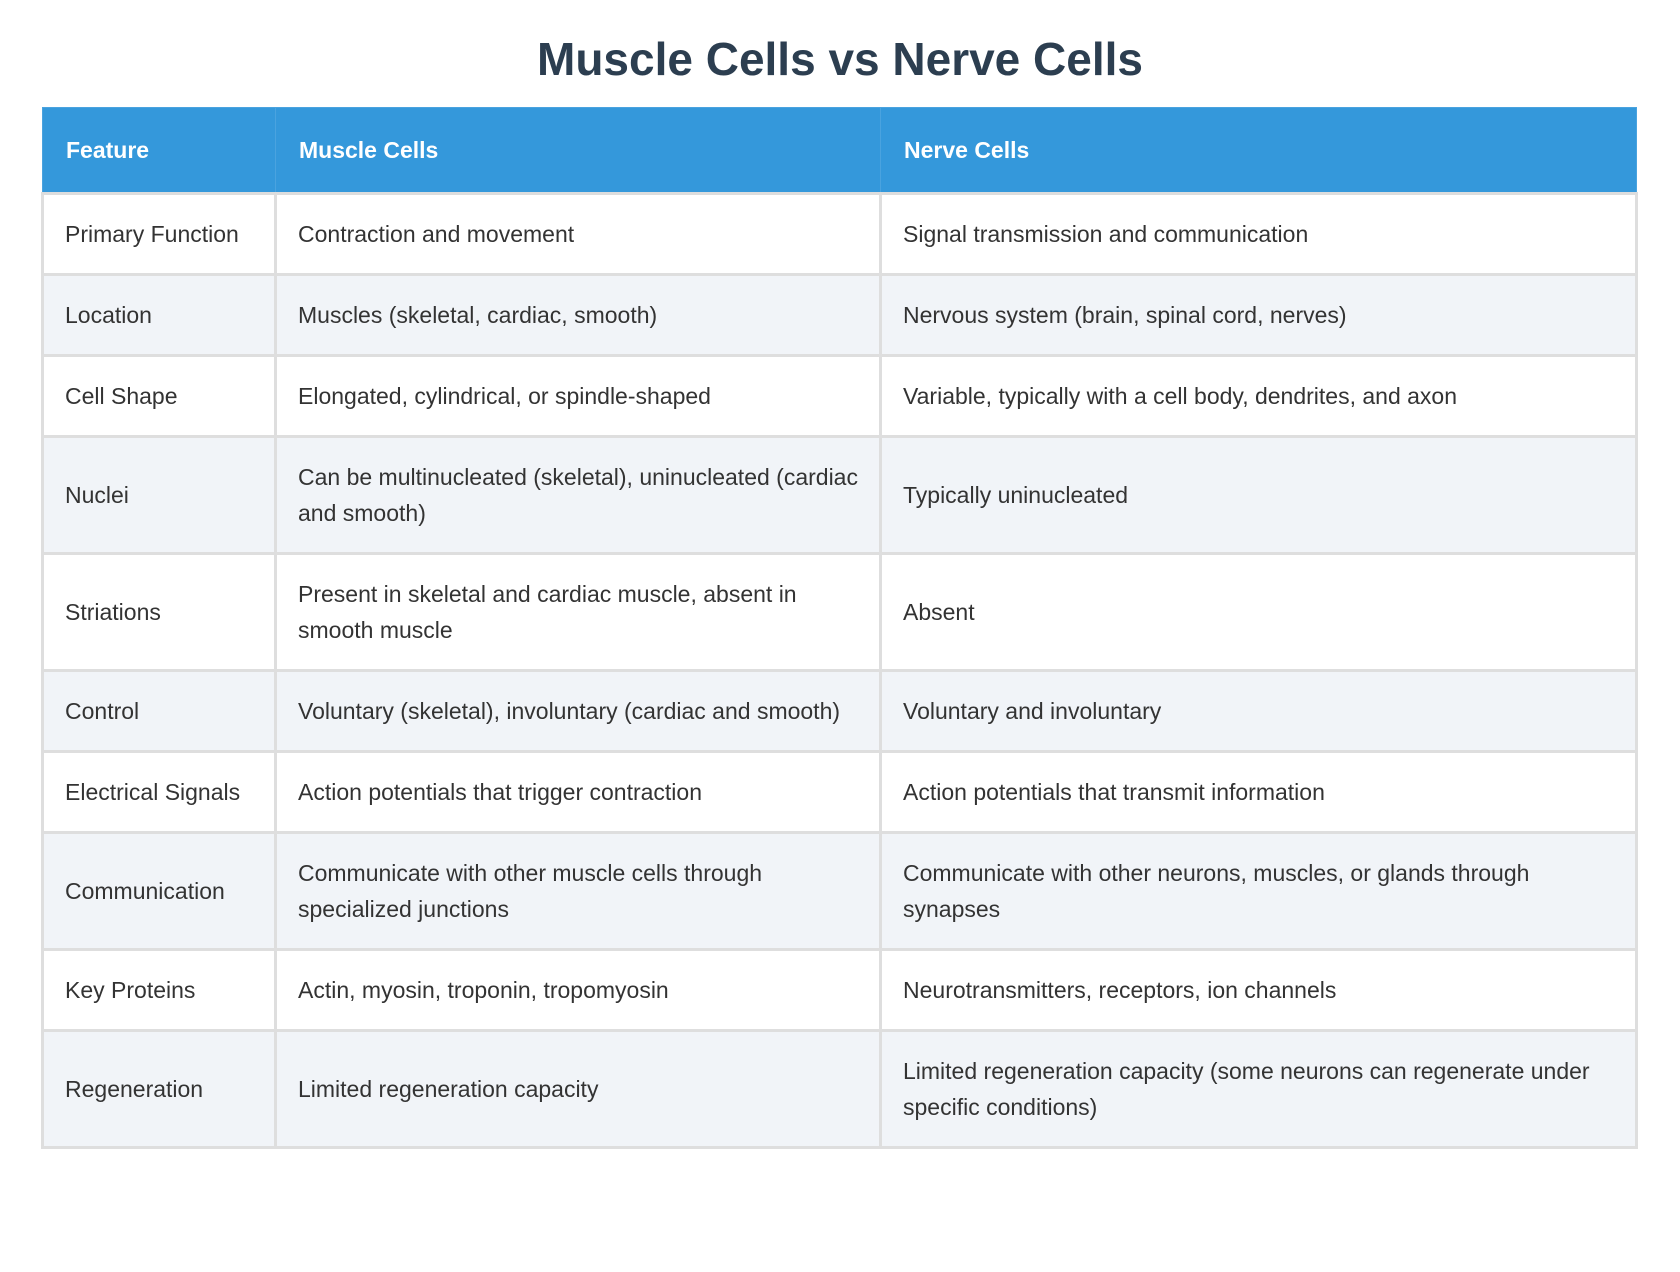  I want to click on feature-cell: Electrical Signals, so click(159, 792).